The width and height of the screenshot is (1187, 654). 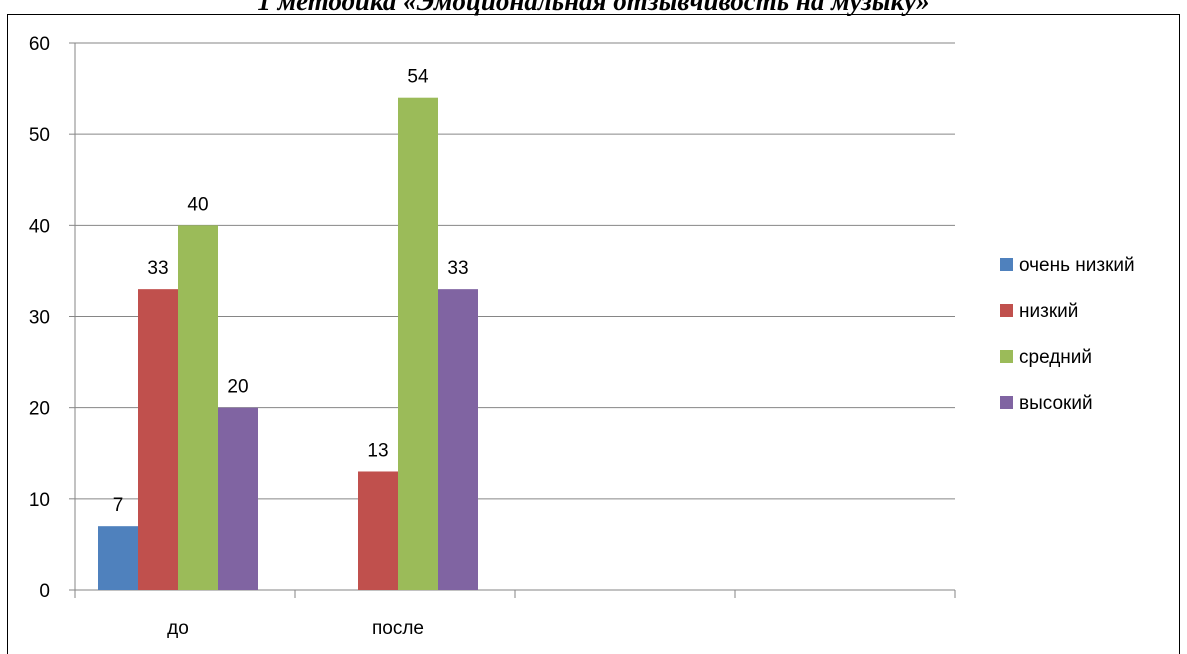 I want to click on legend-entry: средний, so click(x=1055, y=357).